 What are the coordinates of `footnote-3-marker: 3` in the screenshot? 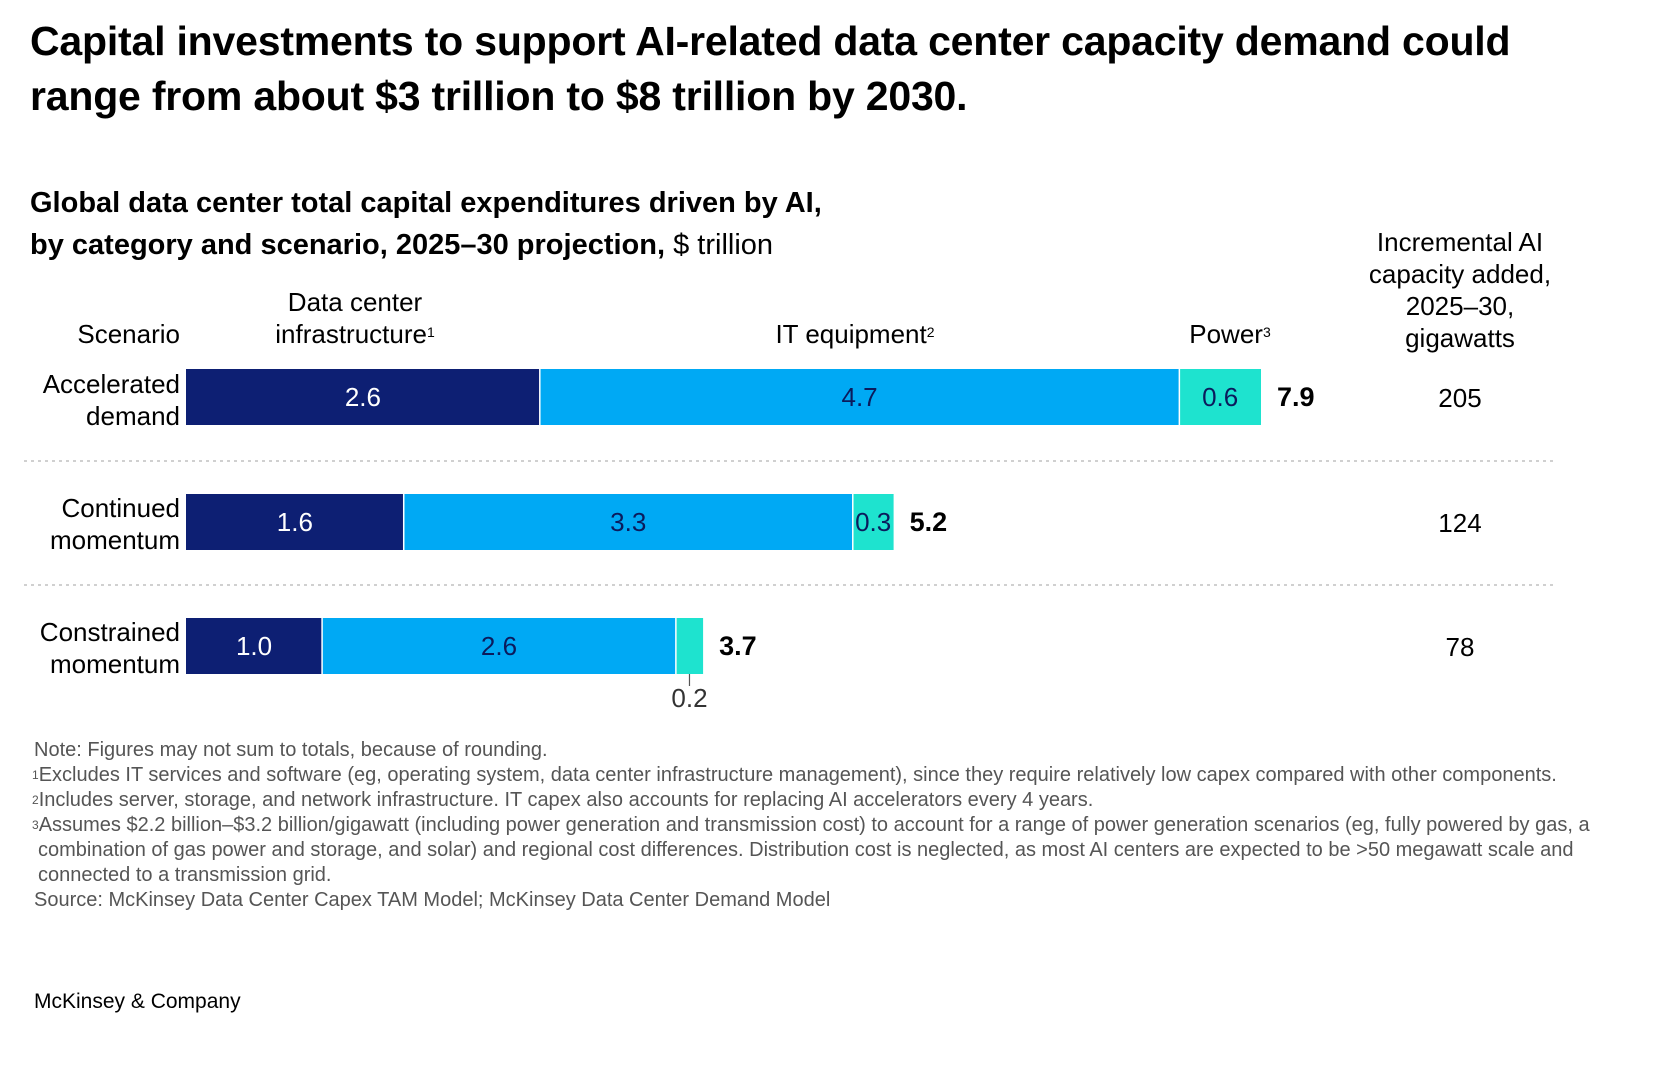 It's located at (35, 825).